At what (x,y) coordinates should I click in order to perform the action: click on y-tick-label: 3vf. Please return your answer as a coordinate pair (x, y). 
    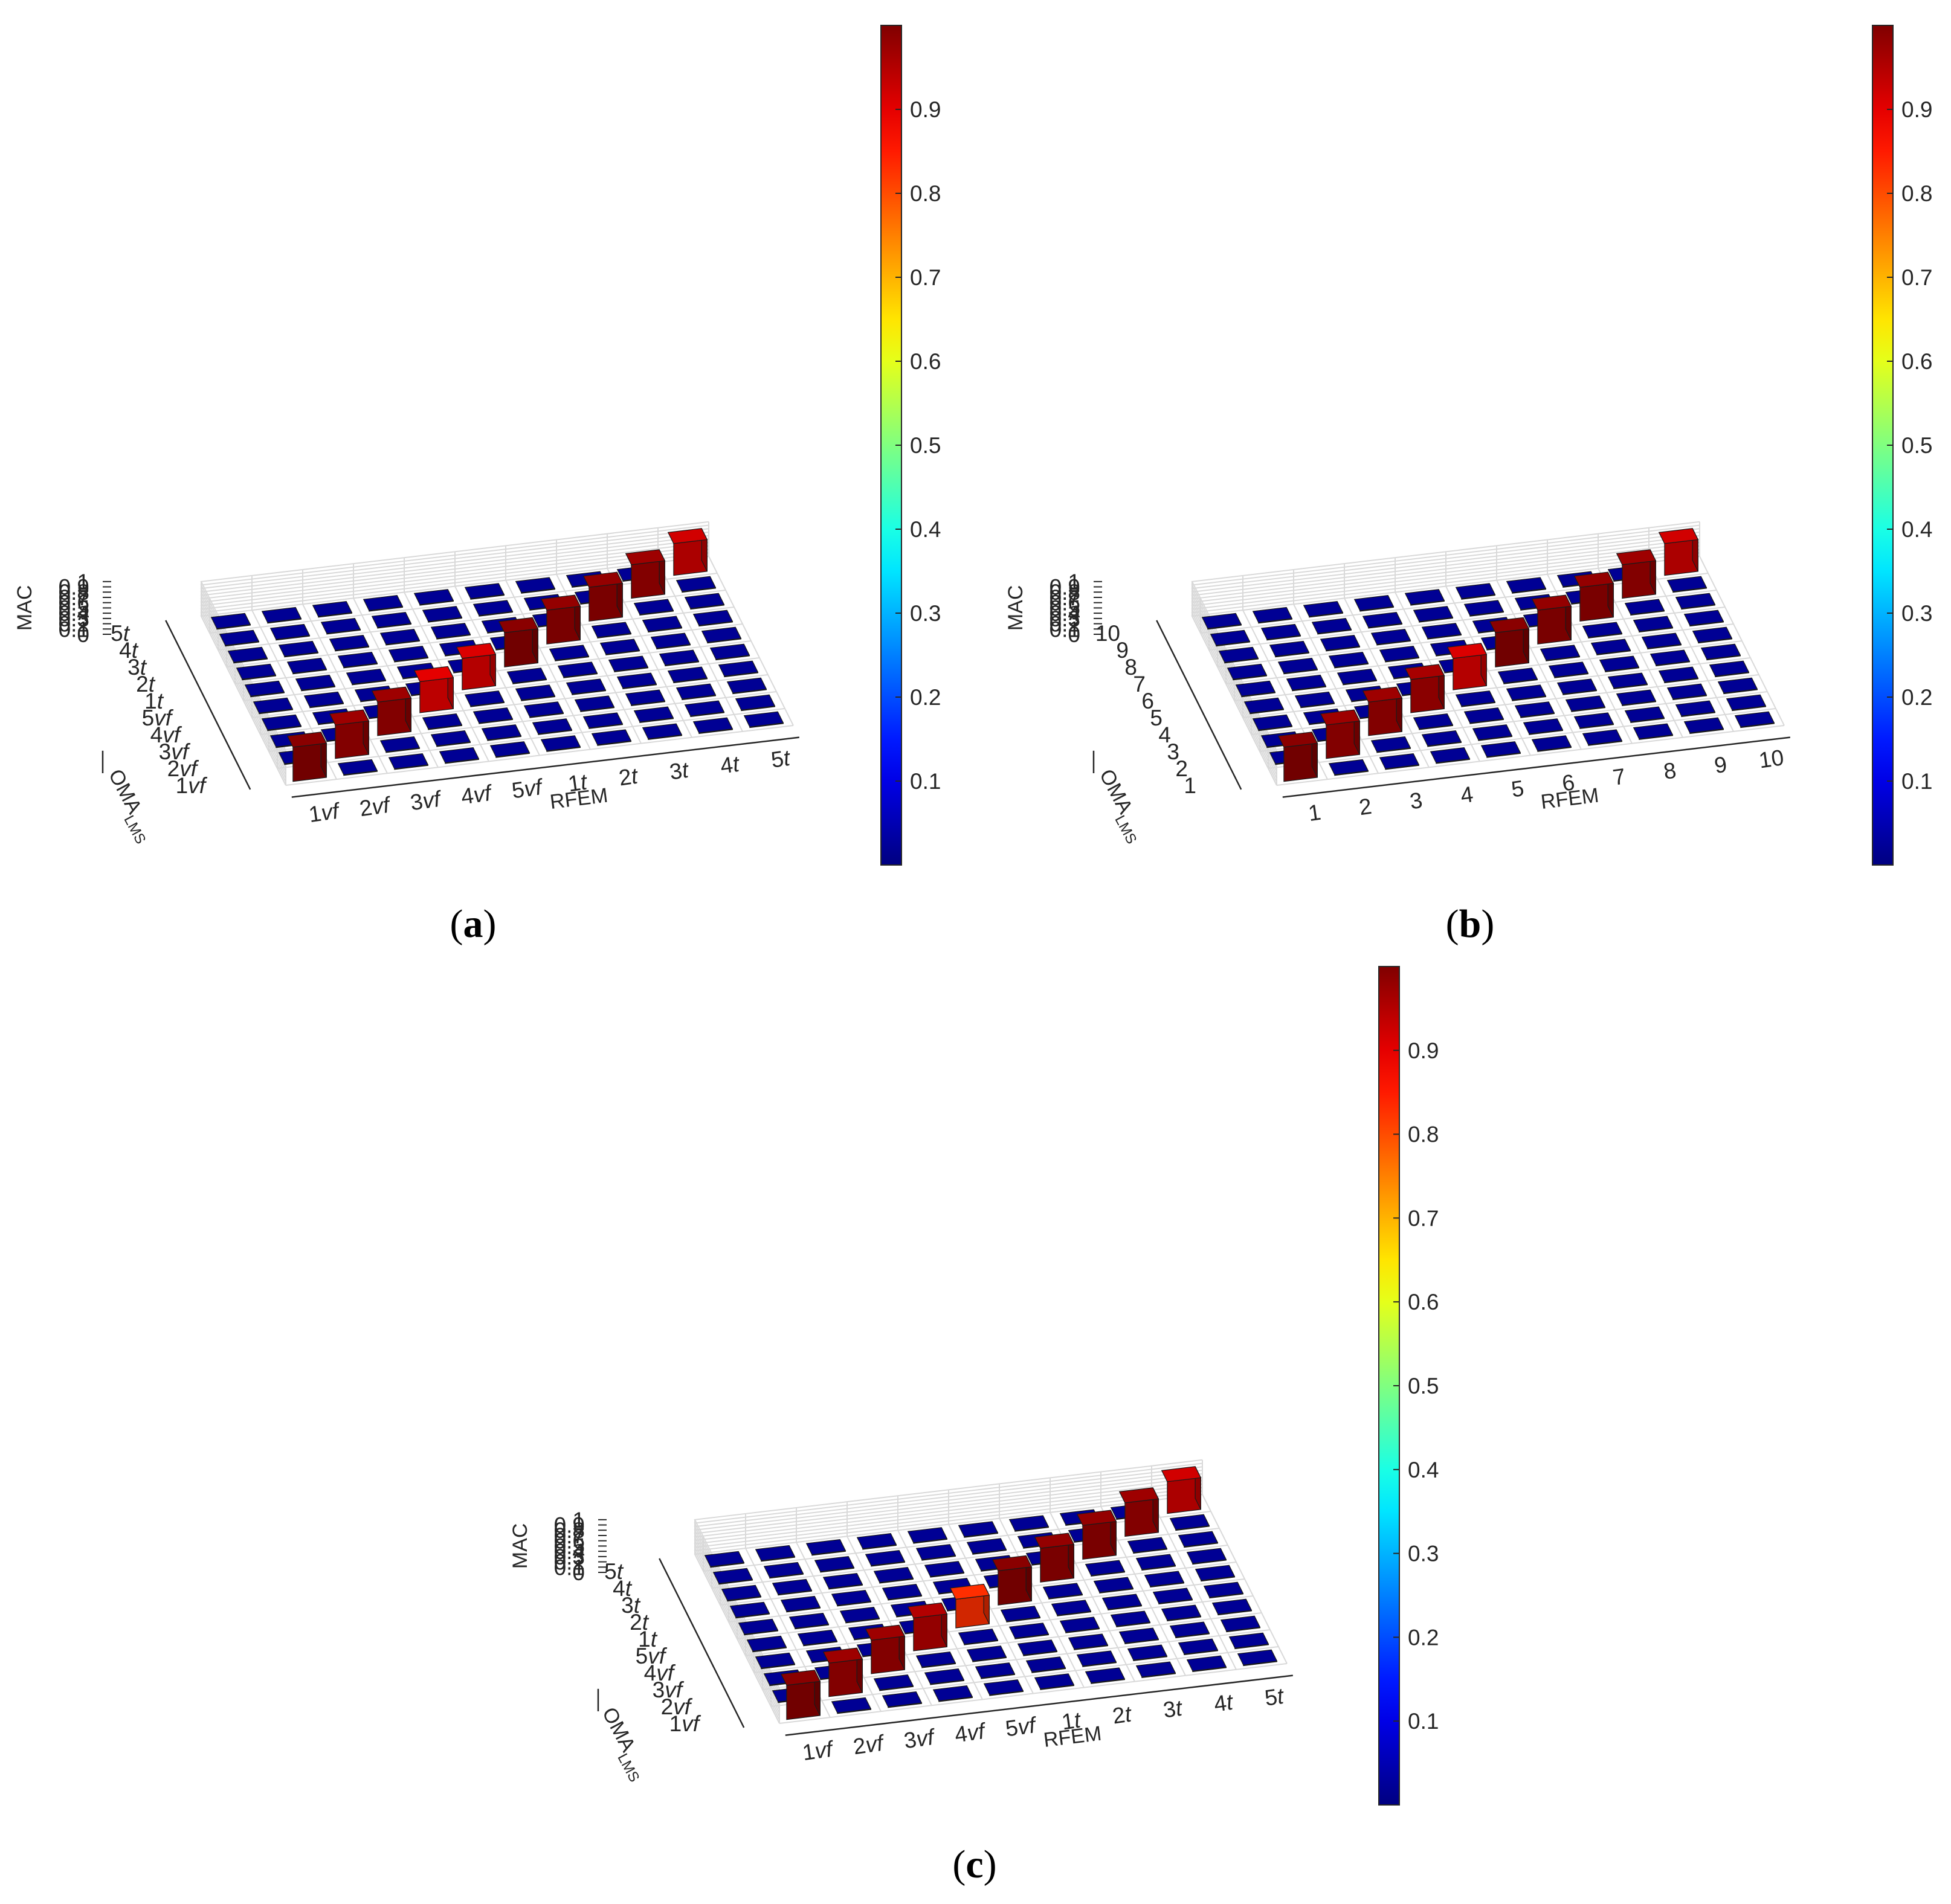
    Looking at the image, I should click on (175, 751).